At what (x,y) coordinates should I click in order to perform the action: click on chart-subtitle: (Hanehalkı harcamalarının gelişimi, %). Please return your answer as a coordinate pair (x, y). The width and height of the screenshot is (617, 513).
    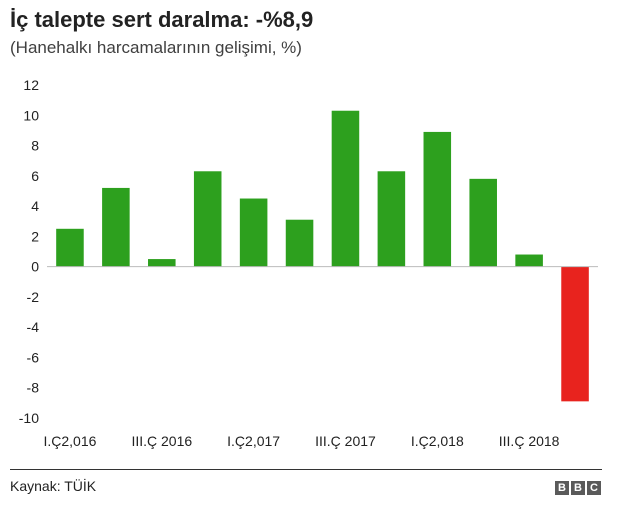
    Looking at the image, I should click on (156, 47).